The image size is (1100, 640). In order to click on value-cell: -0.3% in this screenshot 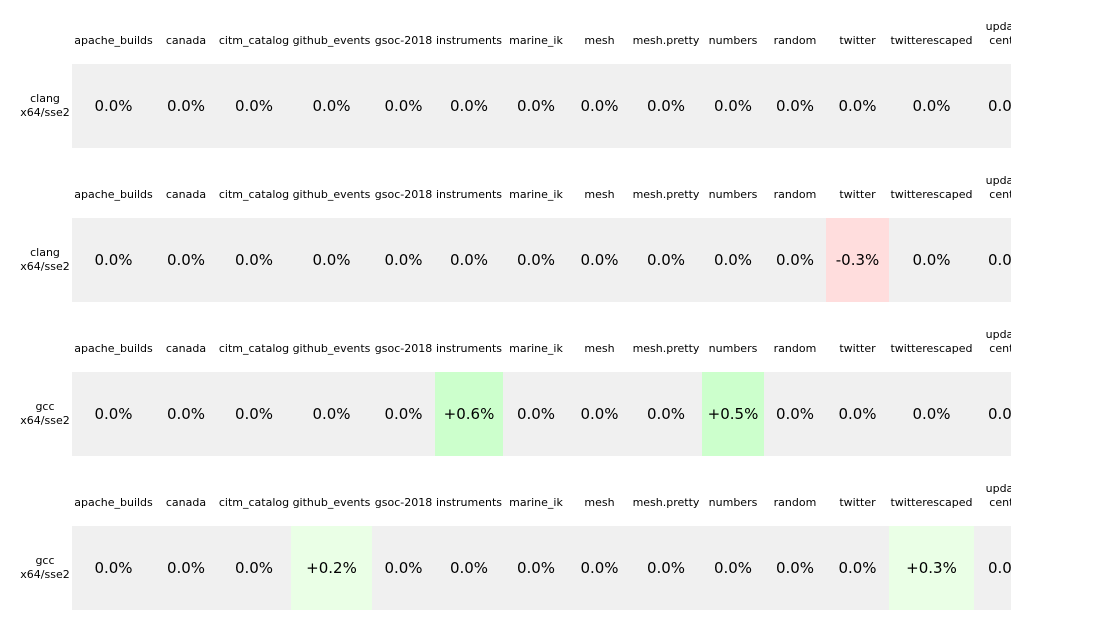, I will do `click(857, 260)`.